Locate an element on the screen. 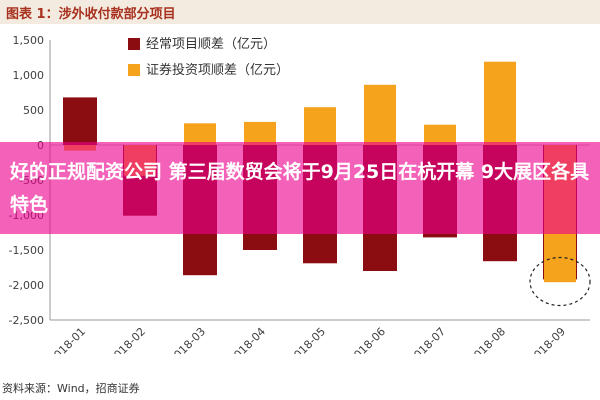 This screenshot has width=600, height=400. headline-text: 好的正规配资公司 第三届数贸会将于9月25日在杭开幕 9大展区各具特色 is located at coordinates (300, 188).